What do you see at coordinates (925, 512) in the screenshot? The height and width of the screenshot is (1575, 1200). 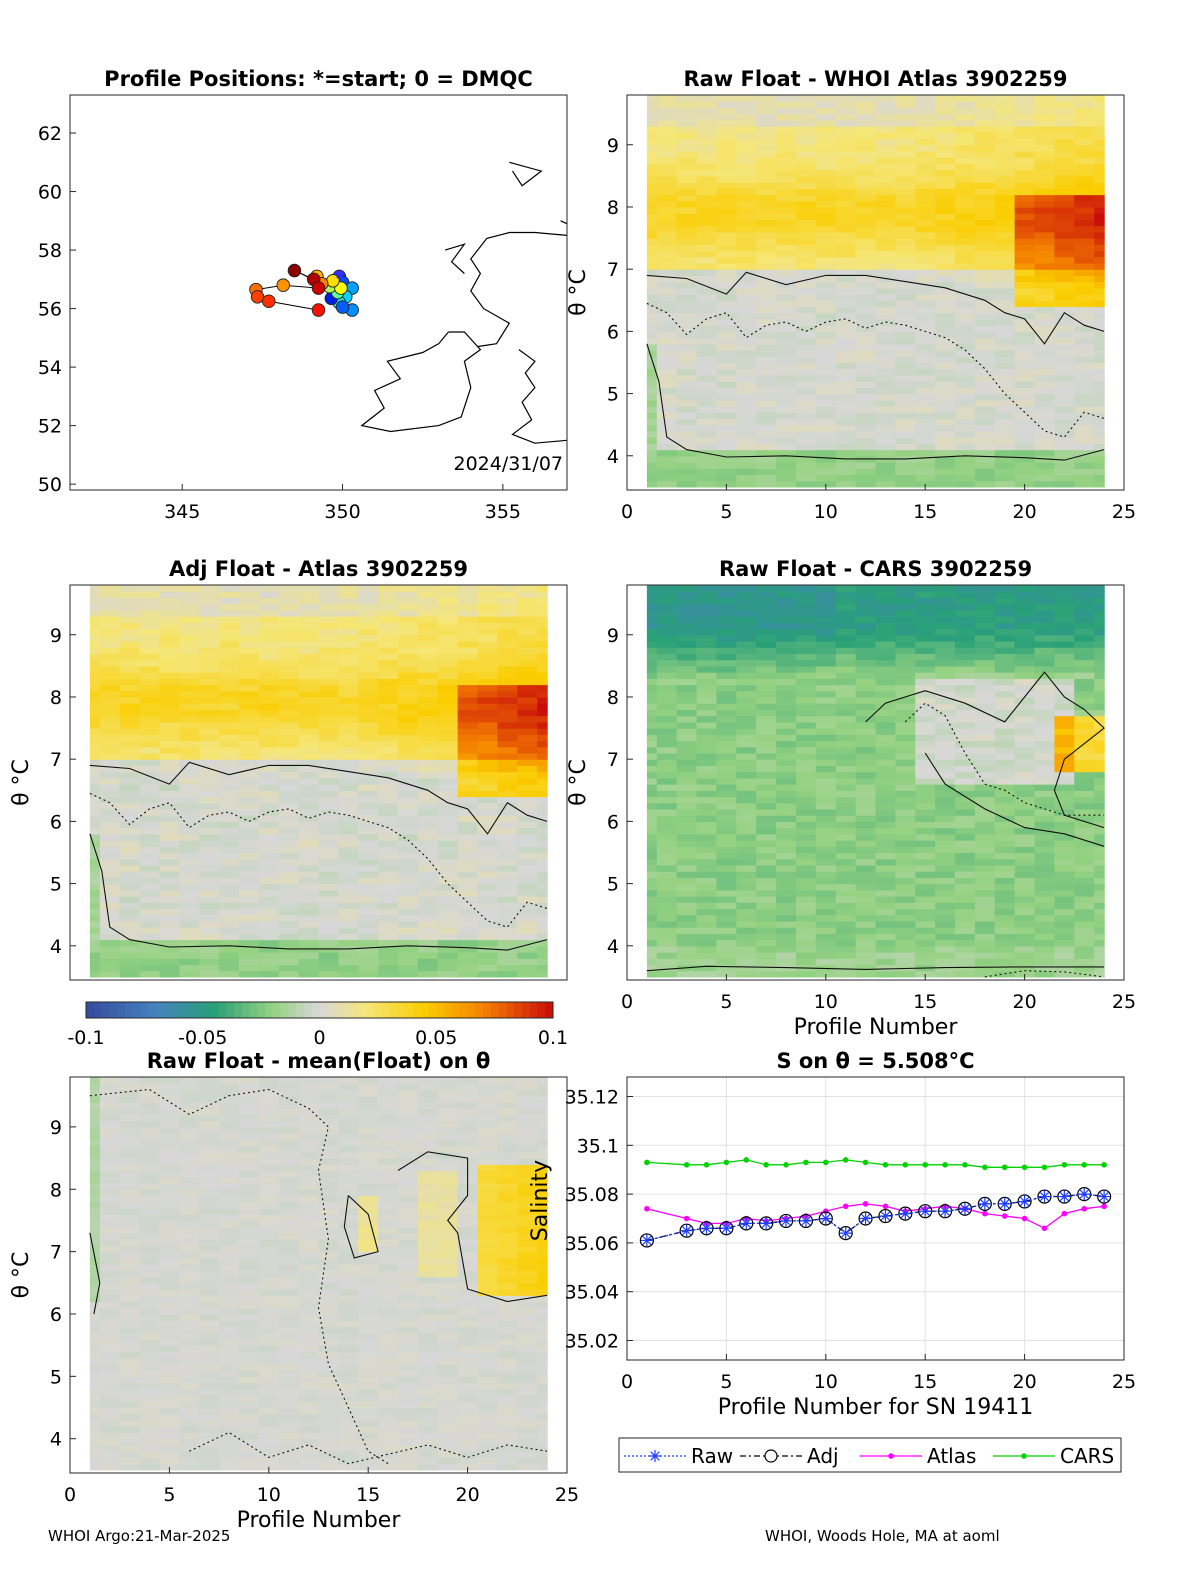 I see `x-tick-label: 15` at bounding box center [925, 512].